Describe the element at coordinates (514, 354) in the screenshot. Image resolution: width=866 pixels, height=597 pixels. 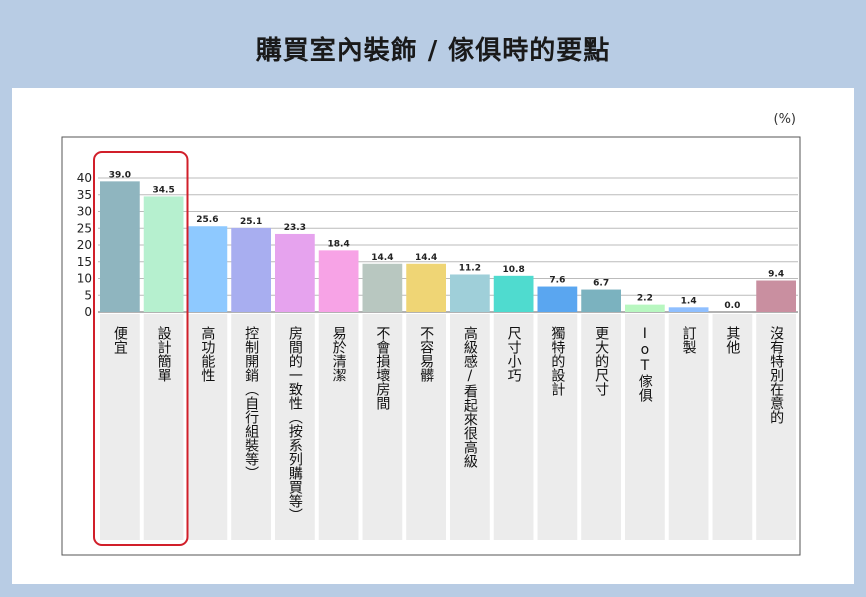
I see `category-label: 尺寸小巧` at that location.